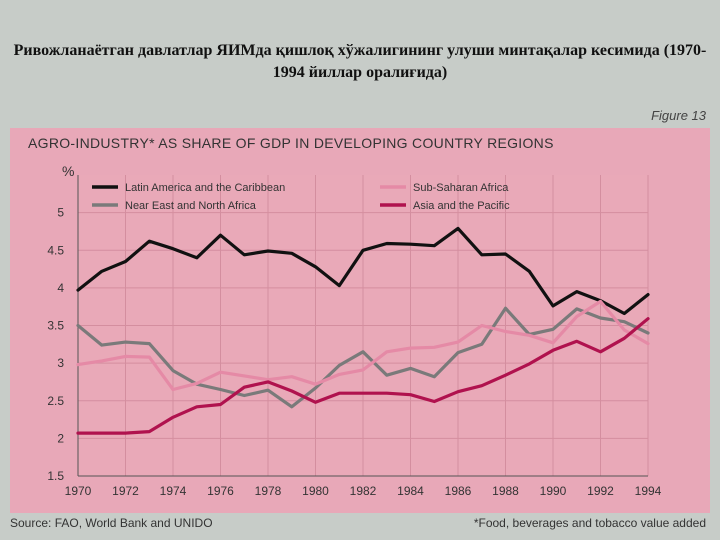 This screenshot has width=720, height=540. What do you see at coordinates (173, 491) in the screenshot?
I see `x-tick-label: 1974` at bounding box center [173, 491].